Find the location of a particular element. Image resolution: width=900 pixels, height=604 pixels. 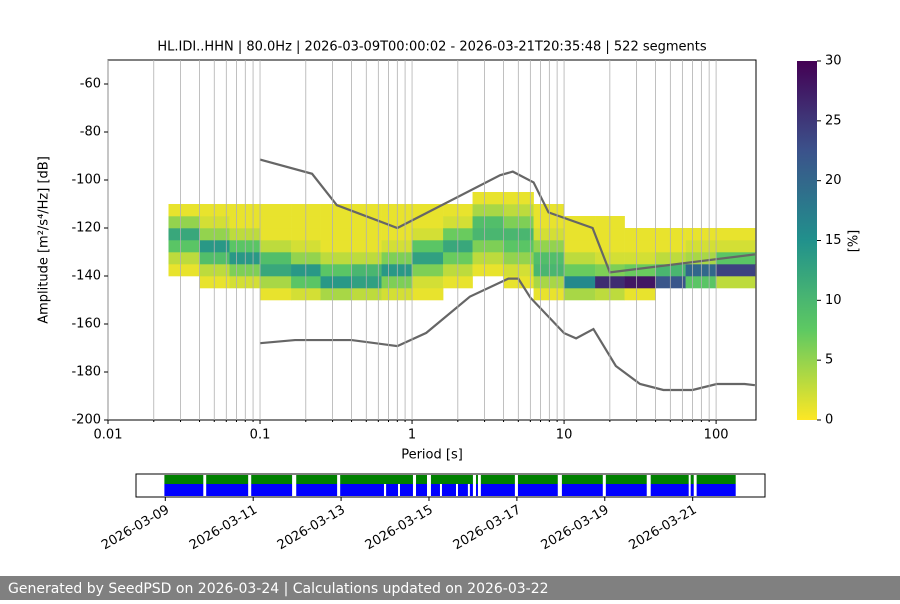

y-tick-label: -120 is located at coordinates (86, 228).